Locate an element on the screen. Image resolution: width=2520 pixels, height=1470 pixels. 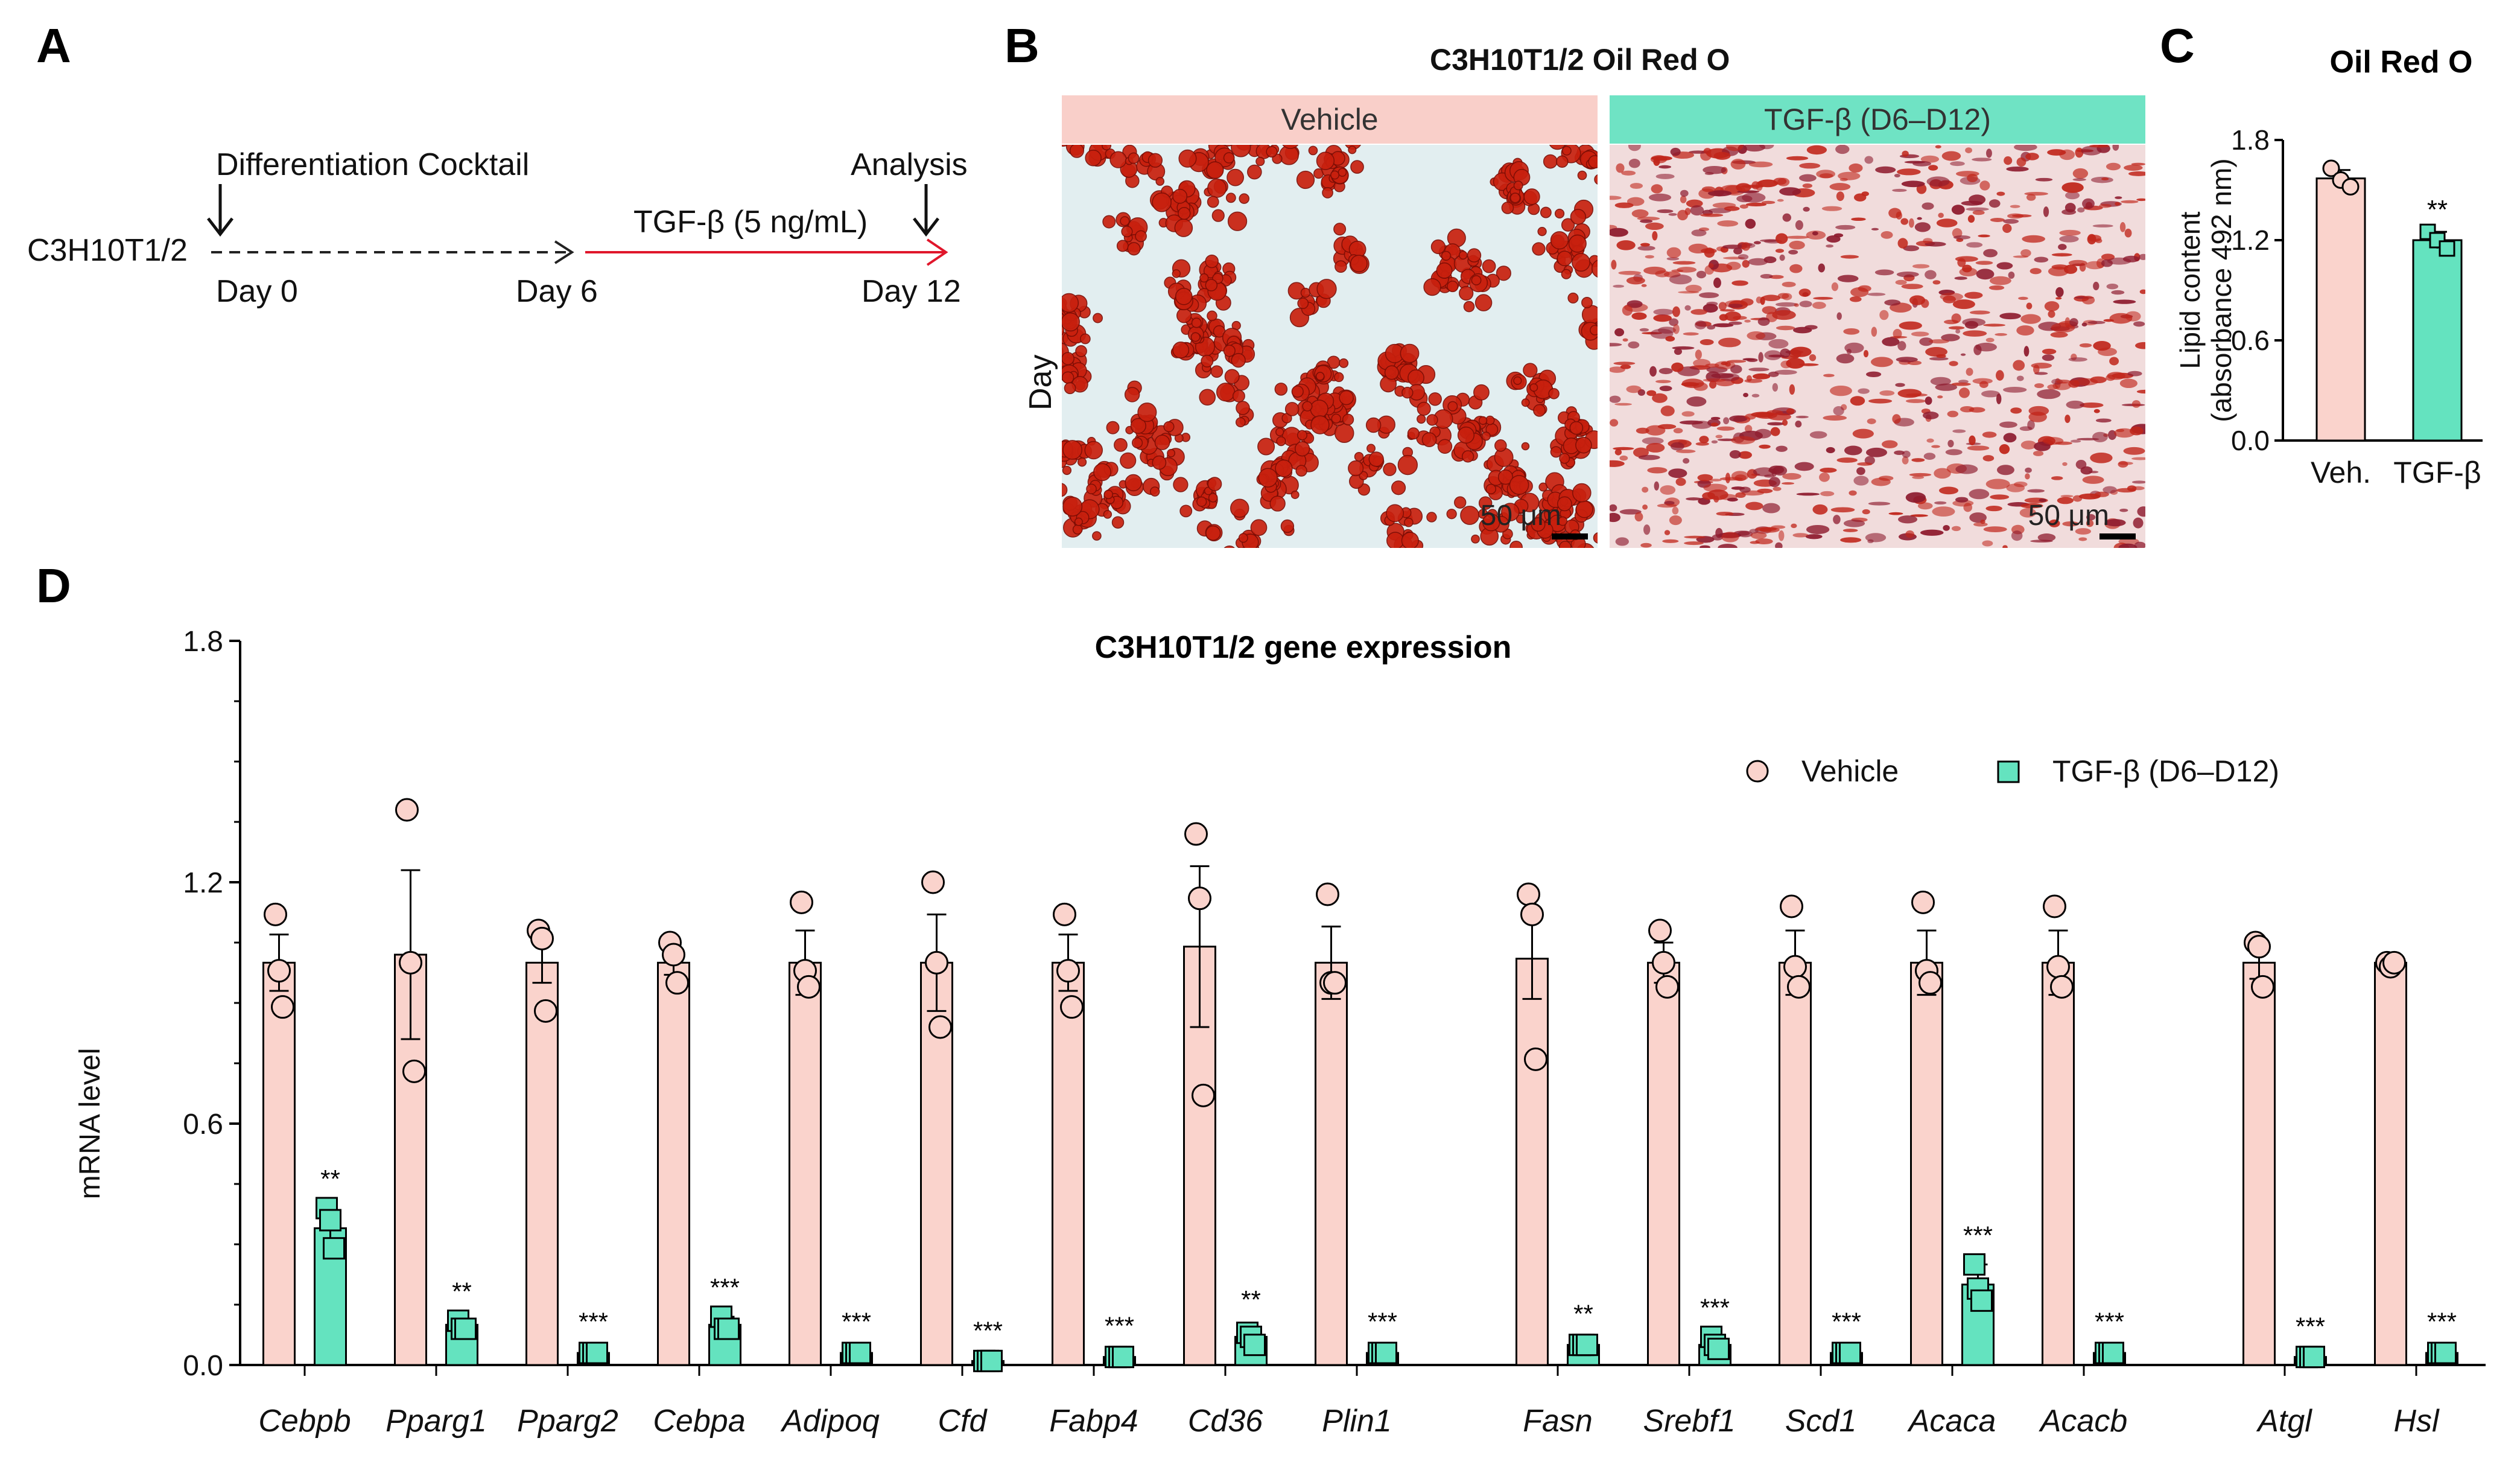
vehicle-bar-Scd1 is located at coordinates (1795, 1163).